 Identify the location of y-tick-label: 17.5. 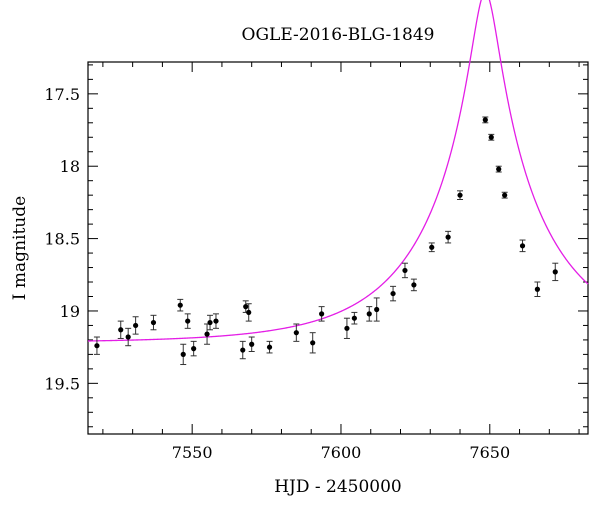
(62, 94).